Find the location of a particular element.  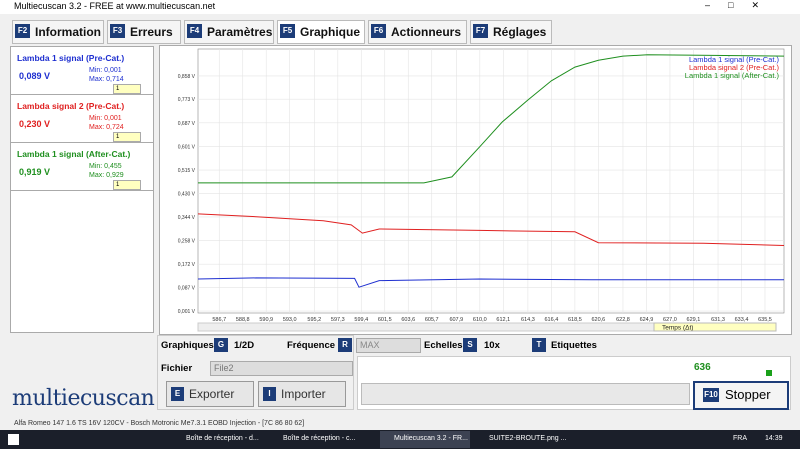

clock: 14:39 is located at coordinates (774, 438).